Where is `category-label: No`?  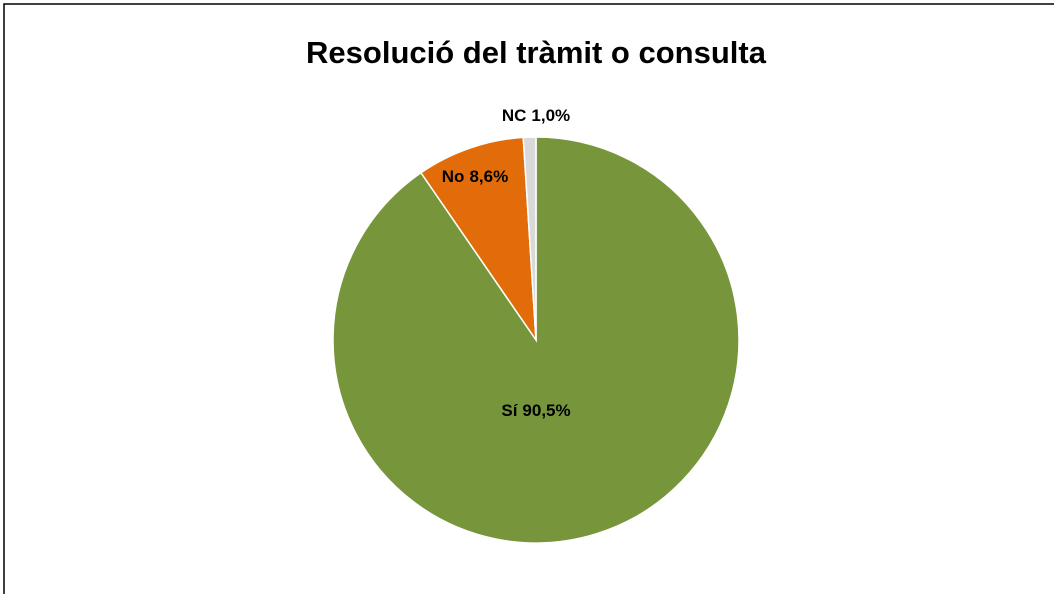 category-label: No is located at coordinates (453, 176).